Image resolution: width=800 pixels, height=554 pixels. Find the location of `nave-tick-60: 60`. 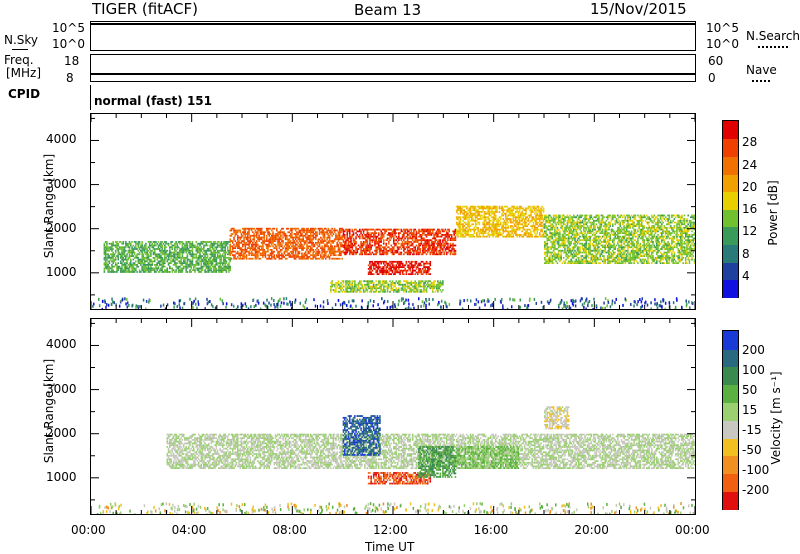

nave-tick-60: 60 is located at coordinates (716, 61).